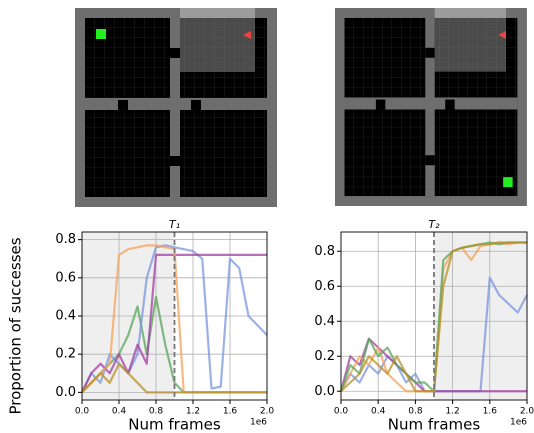  I want to click on shaded-region, so click(480, 316).